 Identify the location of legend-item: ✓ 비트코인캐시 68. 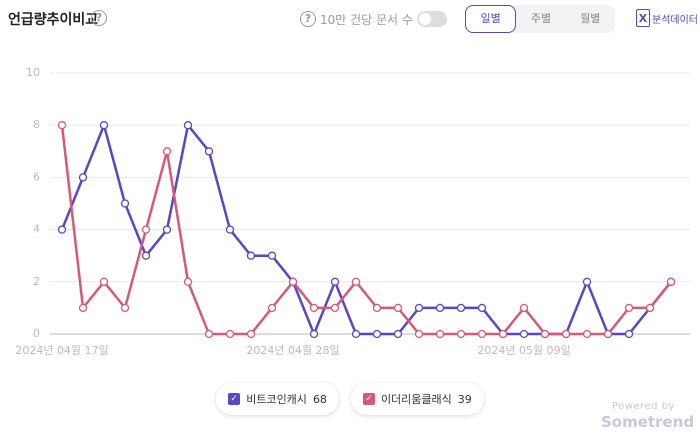
(277, 399).